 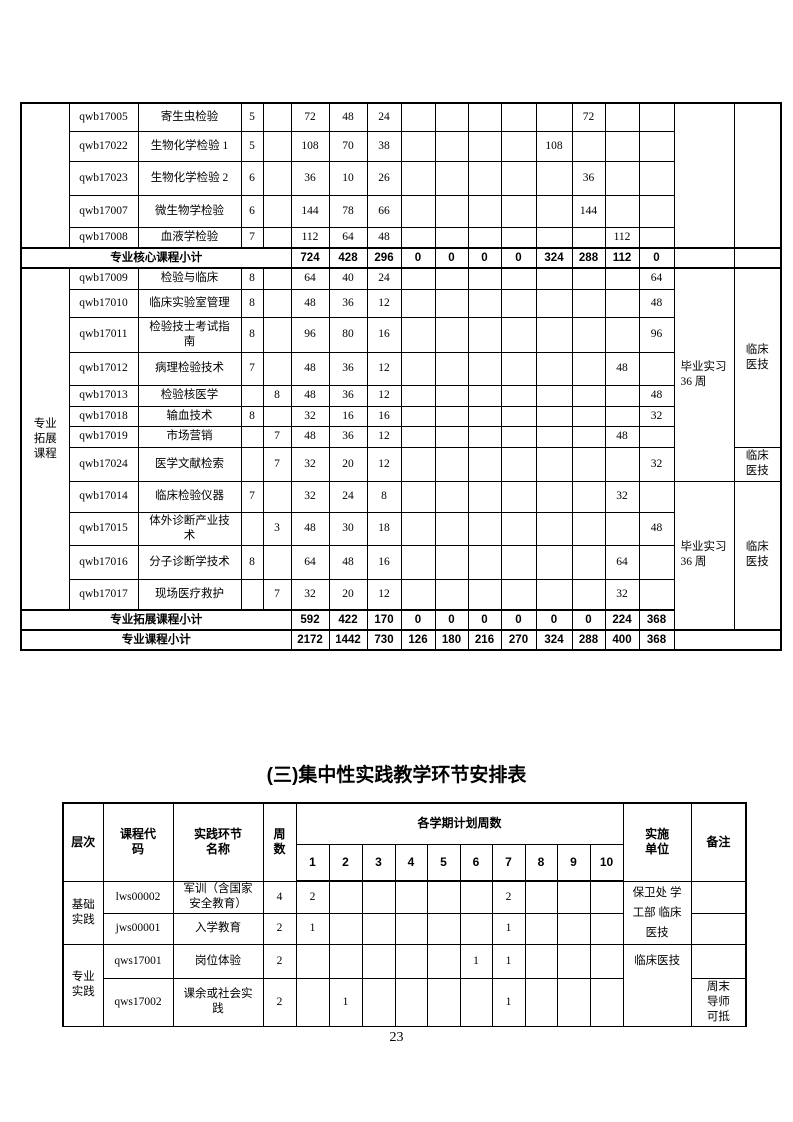 What do you see at coordinates (348, 416) in the screenshot?
I see `theory-hours: 16` at bounding box center [348, 416].